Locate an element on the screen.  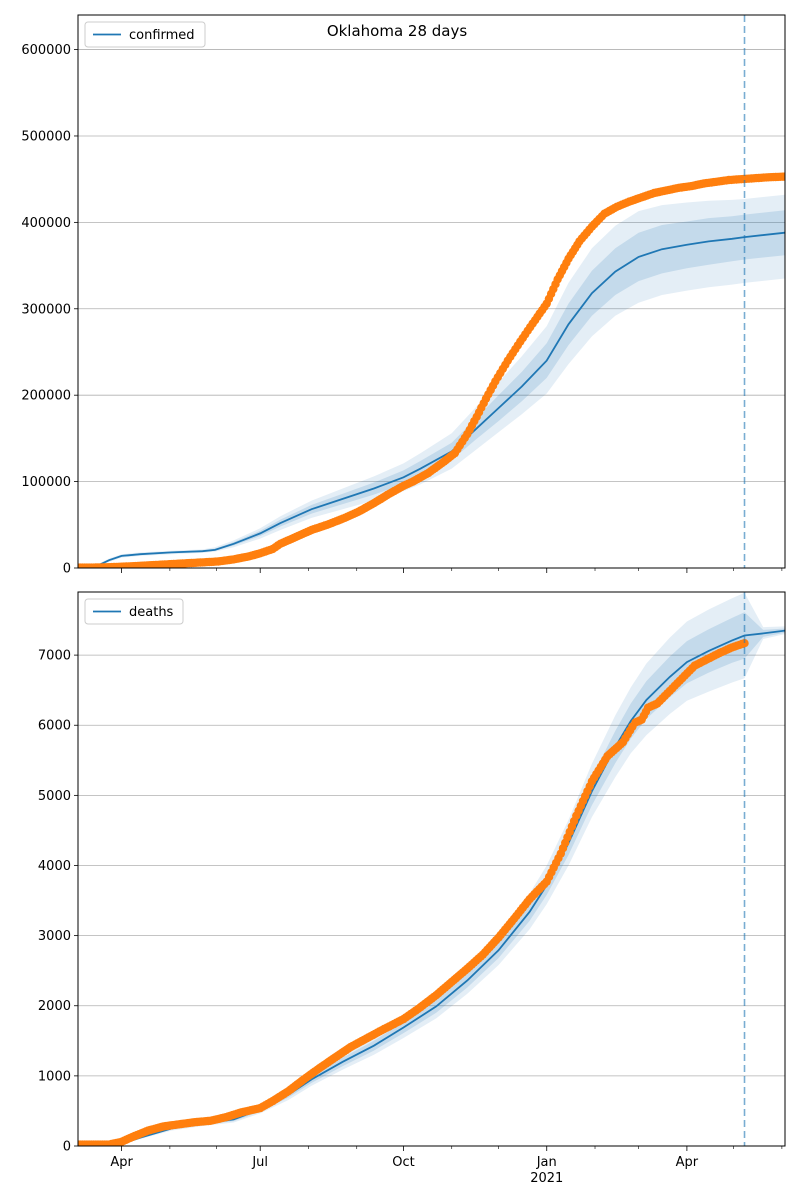
deaths-ytick-label: 4000 is located at coordinates (54, 866).